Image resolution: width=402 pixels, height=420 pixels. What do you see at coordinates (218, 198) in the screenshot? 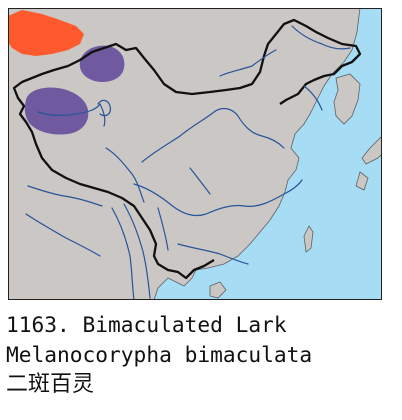
I see `river-yangtze` at bounding box center [218, 198].